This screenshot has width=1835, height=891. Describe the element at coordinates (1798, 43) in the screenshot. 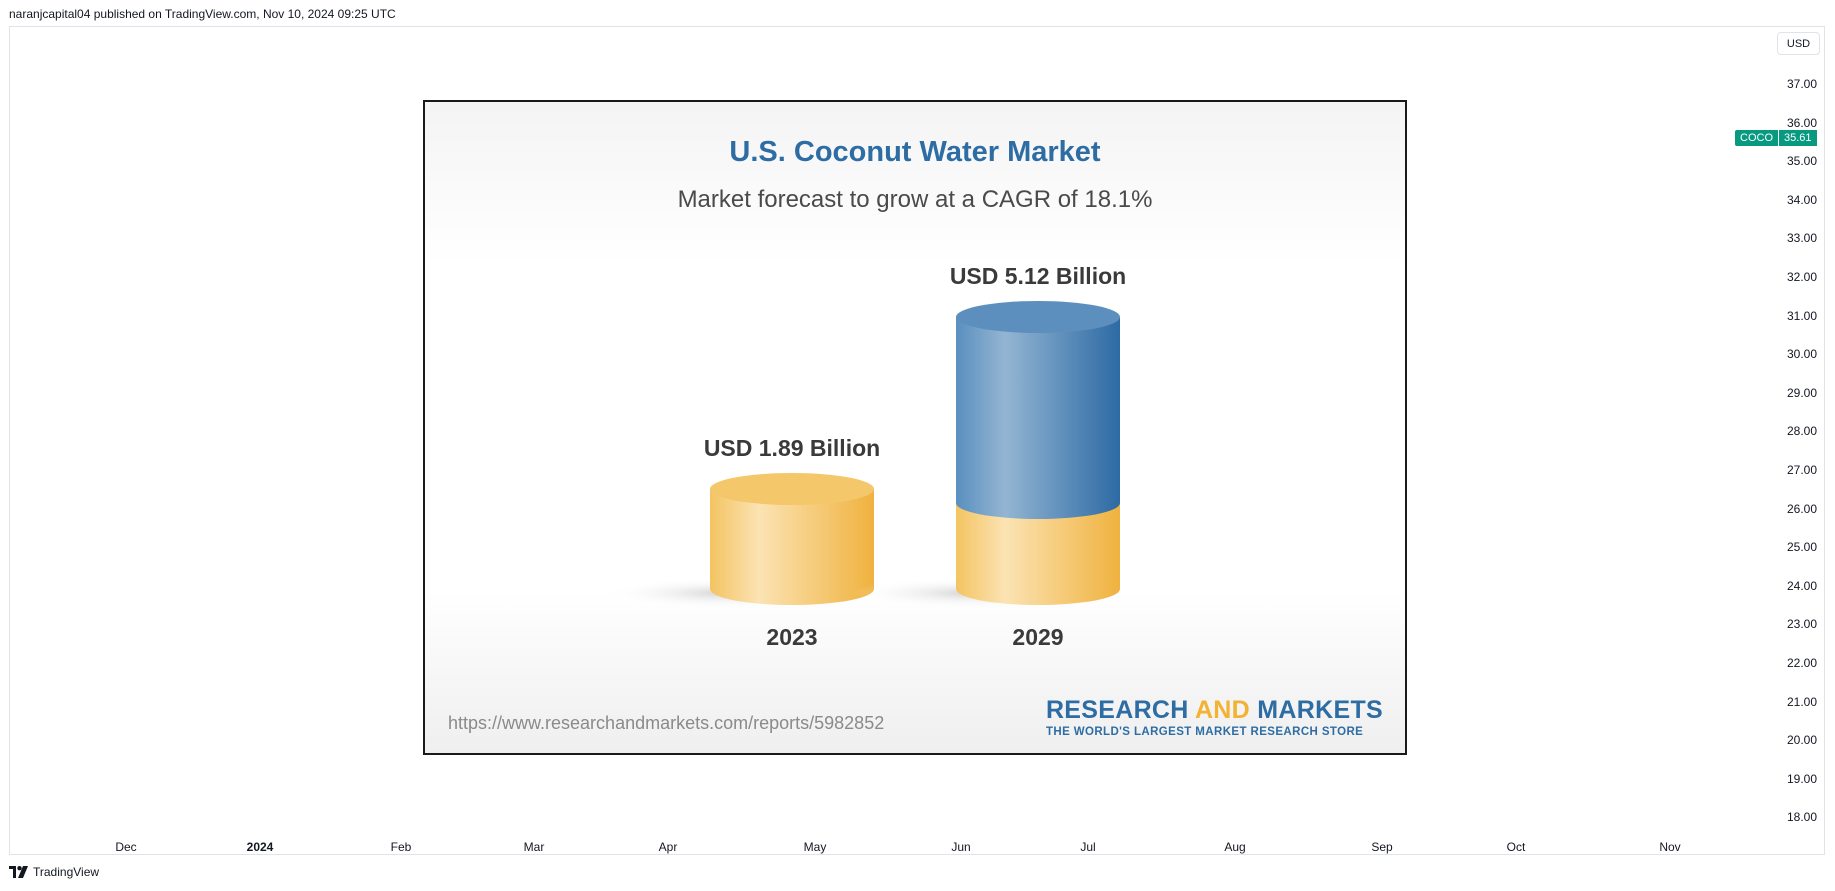

I see `currency-button: USD` at that location.